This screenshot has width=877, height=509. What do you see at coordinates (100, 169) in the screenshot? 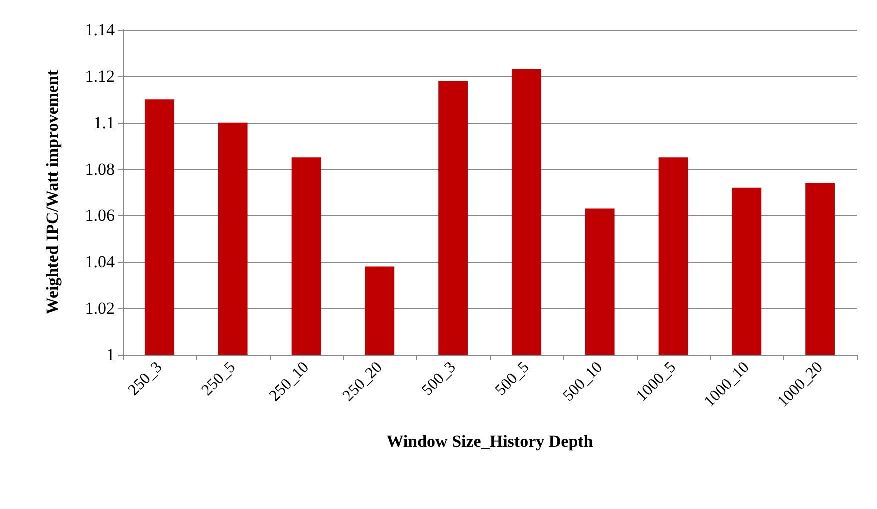
I see `y-tick-label: 1.08` at bounding box center [100, 169].